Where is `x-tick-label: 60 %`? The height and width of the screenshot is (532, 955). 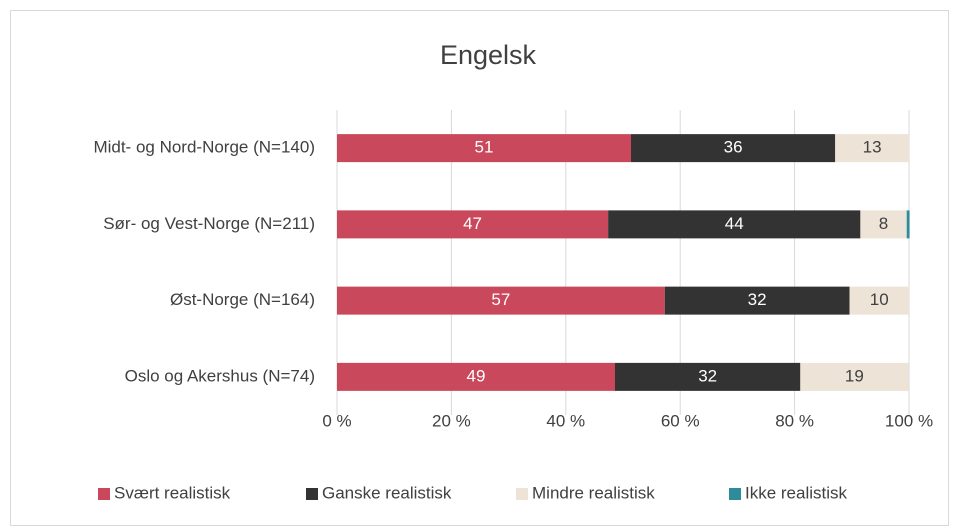 x-tick-label: 60 % is located at coordinates (680, 420).